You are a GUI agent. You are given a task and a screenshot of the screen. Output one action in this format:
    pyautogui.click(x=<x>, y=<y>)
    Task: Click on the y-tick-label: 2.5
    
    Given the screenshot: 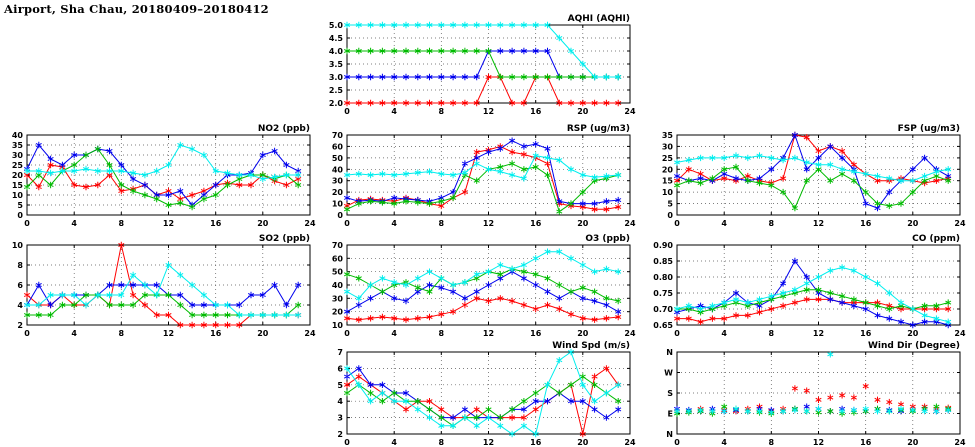 What is the action you would take?
    pyautogui.click(x=336, y=90)
    